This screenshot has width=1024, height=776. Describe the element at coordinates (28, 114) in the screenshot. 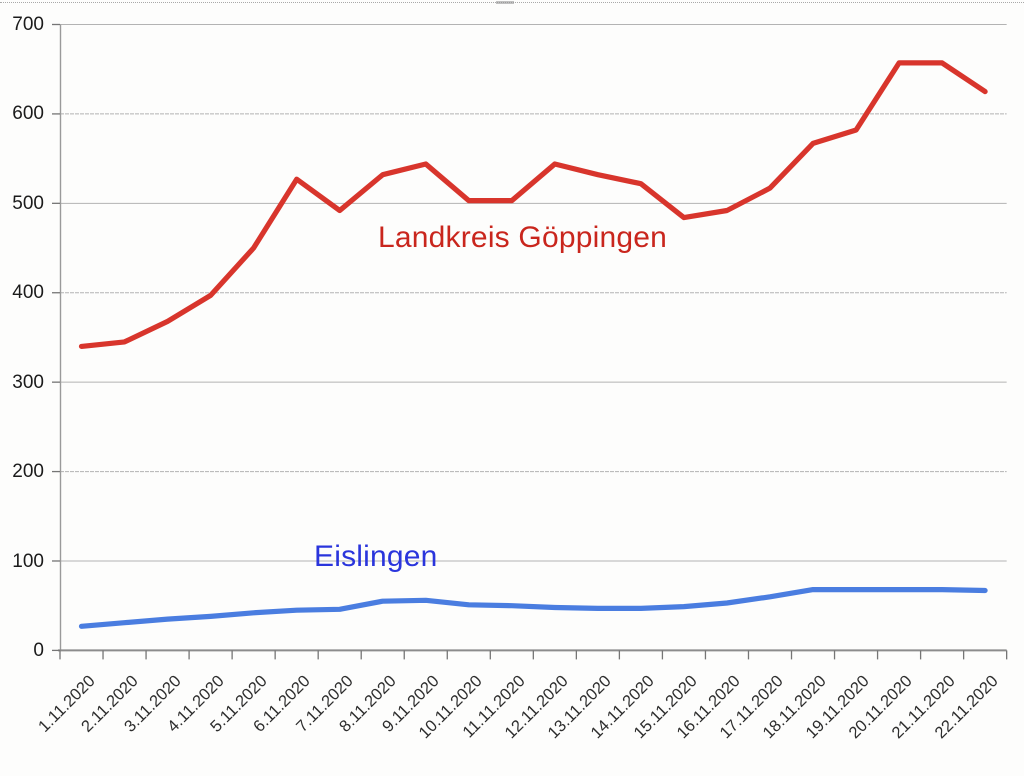

I see `y-tick-label-600: 600` at that location.